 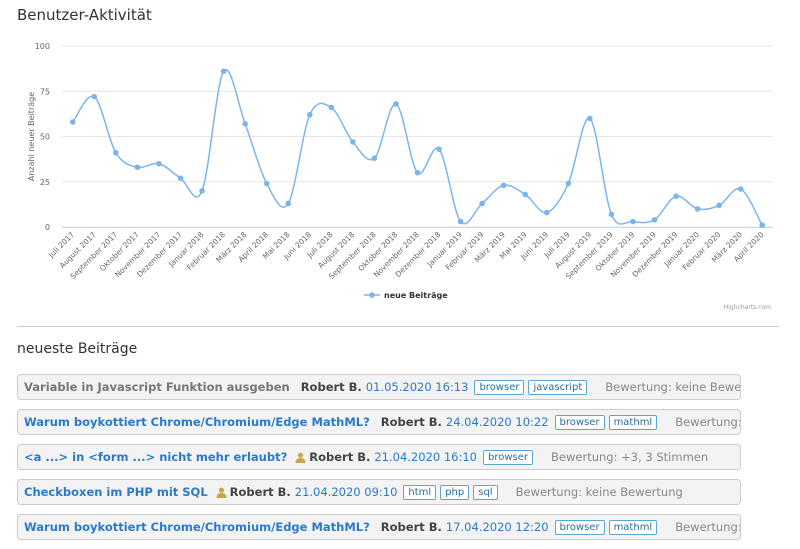 I want to click on post-date: 01.05.2020 16:13, so click(x=417, y=387).